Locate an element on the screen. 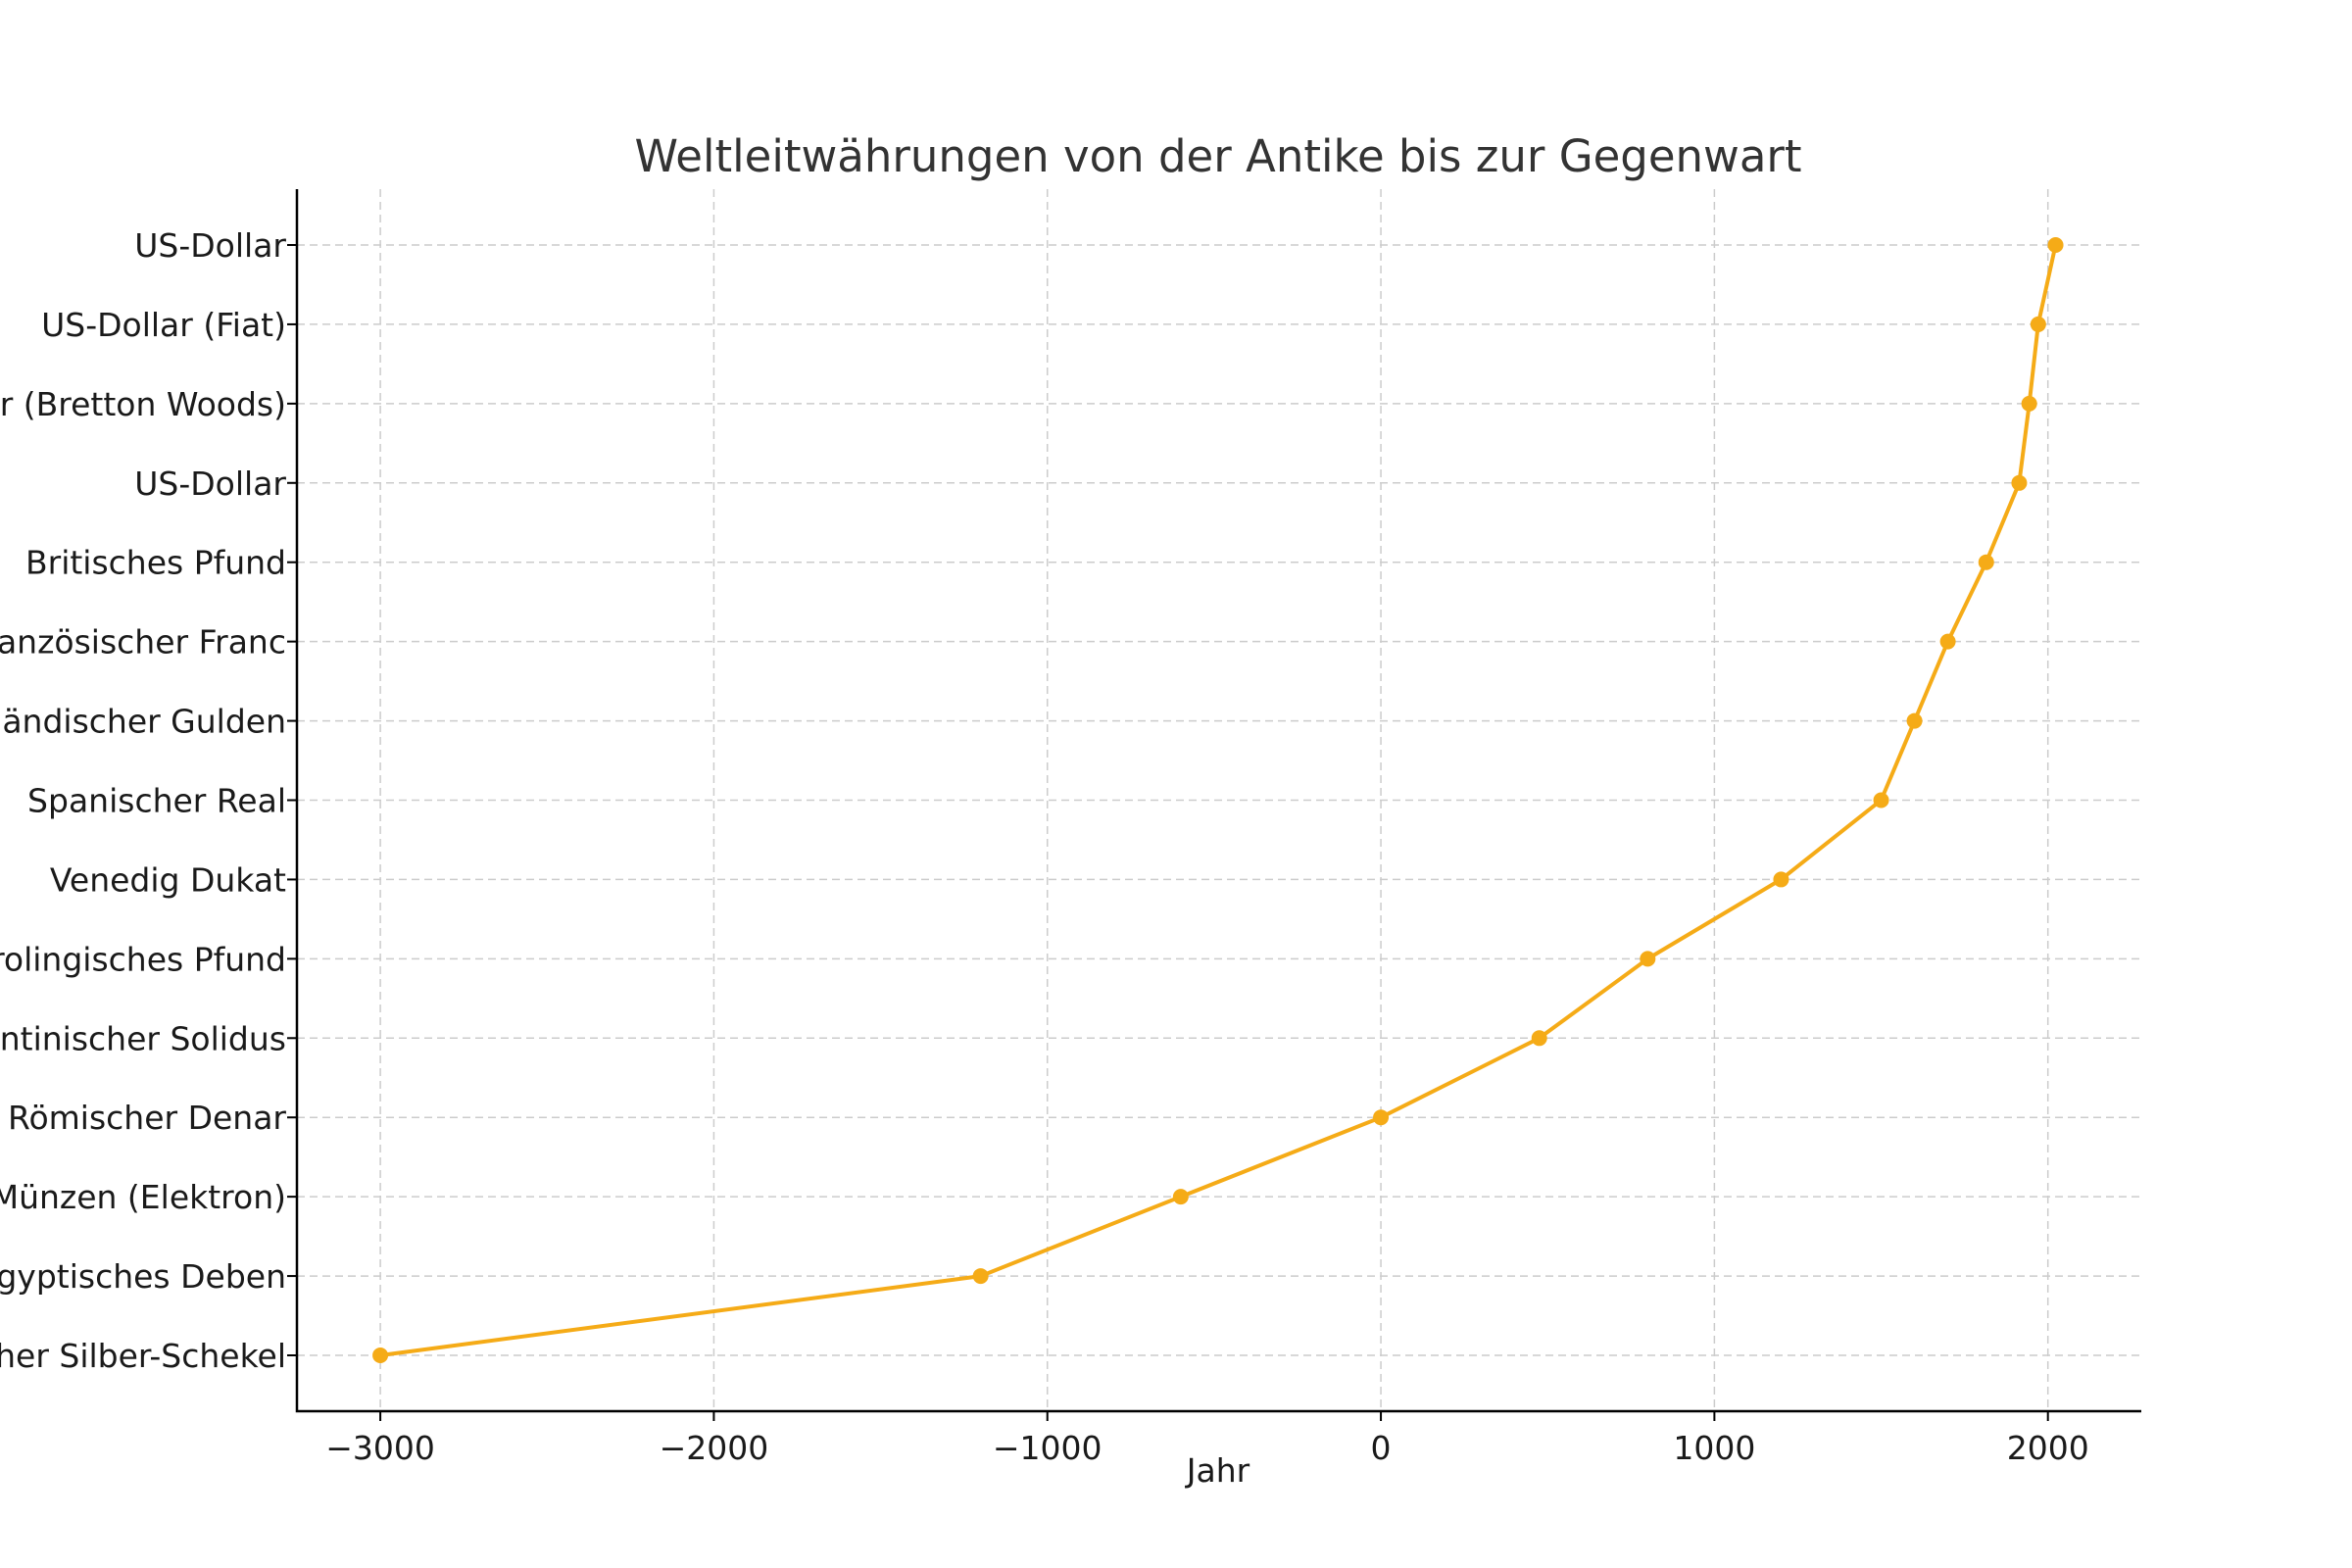  x-tick-label: 0 is located at coordinates (1381, 1448).